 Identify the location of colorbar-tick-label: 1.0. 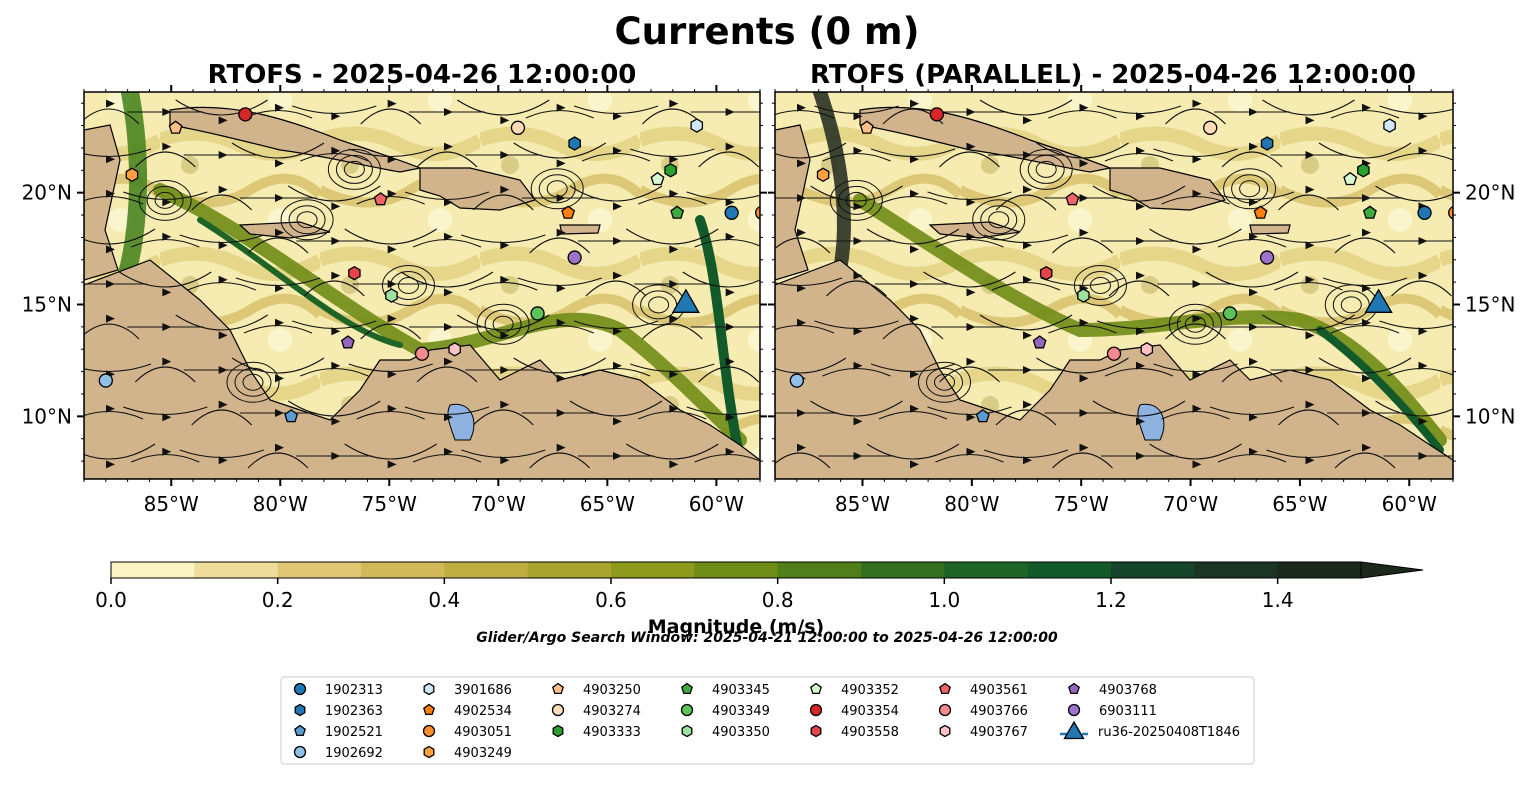
(944, 600).